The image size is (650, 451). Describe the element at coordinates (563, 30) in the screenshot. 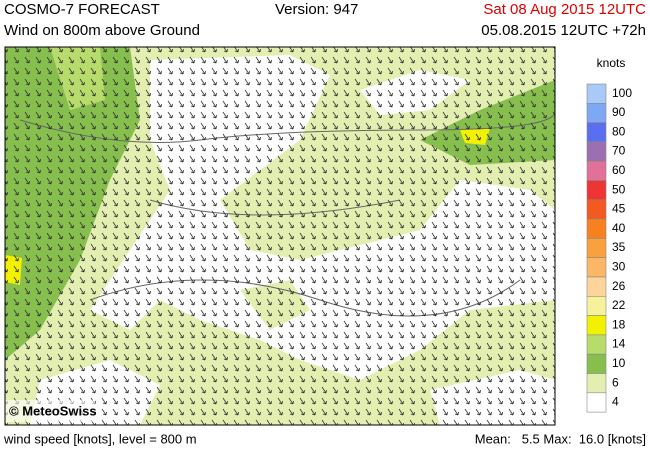

I see `run-time: 05.08.2015 12UTC +72h` at that location.